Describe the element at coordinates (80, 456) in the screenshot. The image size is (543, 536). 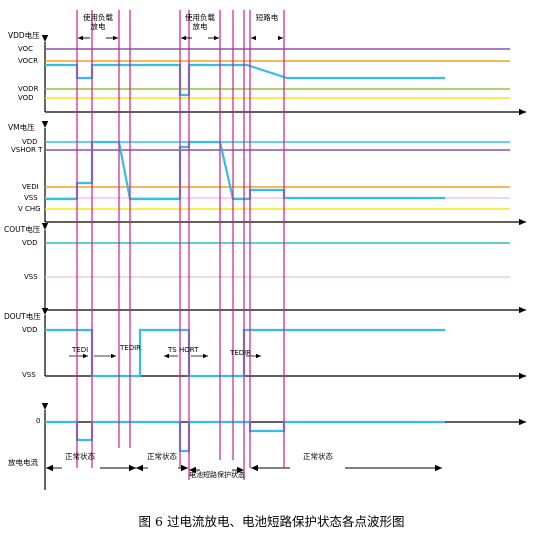
I see `state1-label: 正常状态` at that location.